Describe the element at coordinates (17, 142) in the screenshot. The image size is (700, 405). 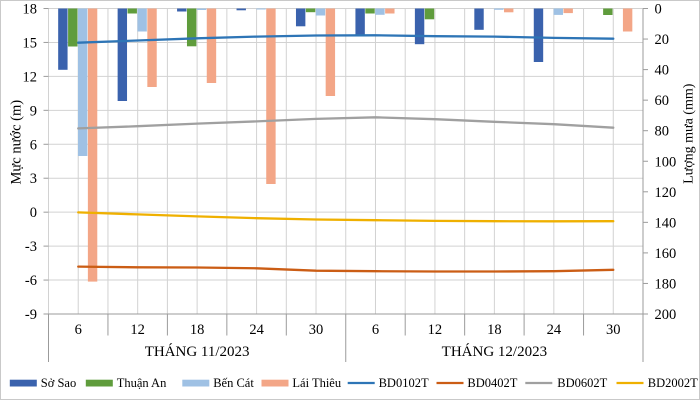
I see `svg-text: Mực nước (m)` at that location.